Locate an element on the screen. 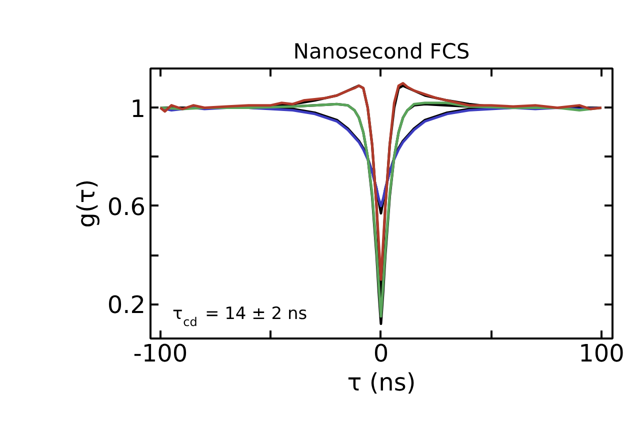 The width and height of the screenshot is (644, 444). x-axis-title: τ (ns) is located at coordinates (381, 382).